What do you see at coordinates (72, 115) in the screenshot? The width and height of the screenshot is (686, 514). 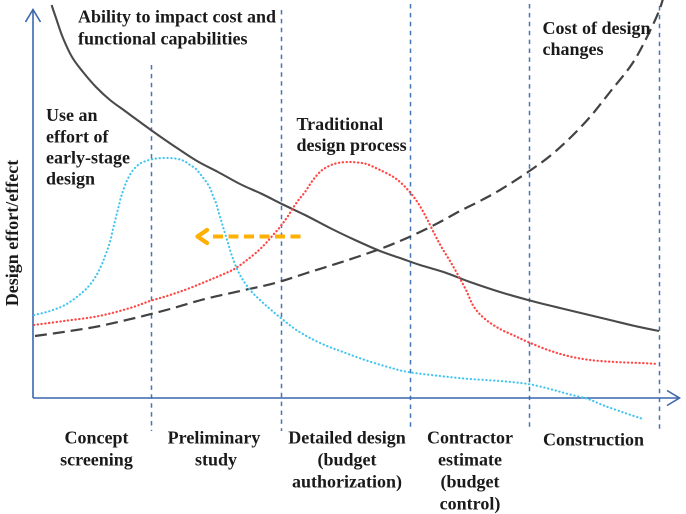 I see `svg-text: Use an` at bounding box center [72, 115].